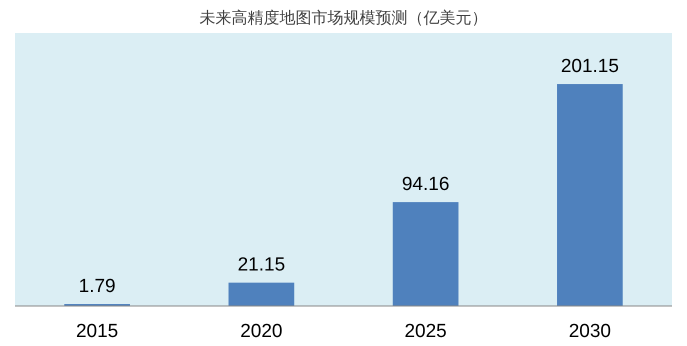 This screenshot has height=346, width=687. I want to click on x-tick-label: 2015, so click(97, 331).